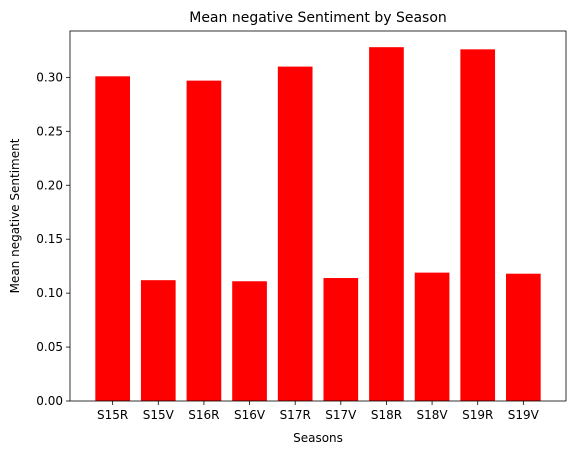 This screenshot has height=455, width=576. Describe the element at coordinates (49, 239) in the screenshot. I see `y-tick-label: 0.15` at that location.